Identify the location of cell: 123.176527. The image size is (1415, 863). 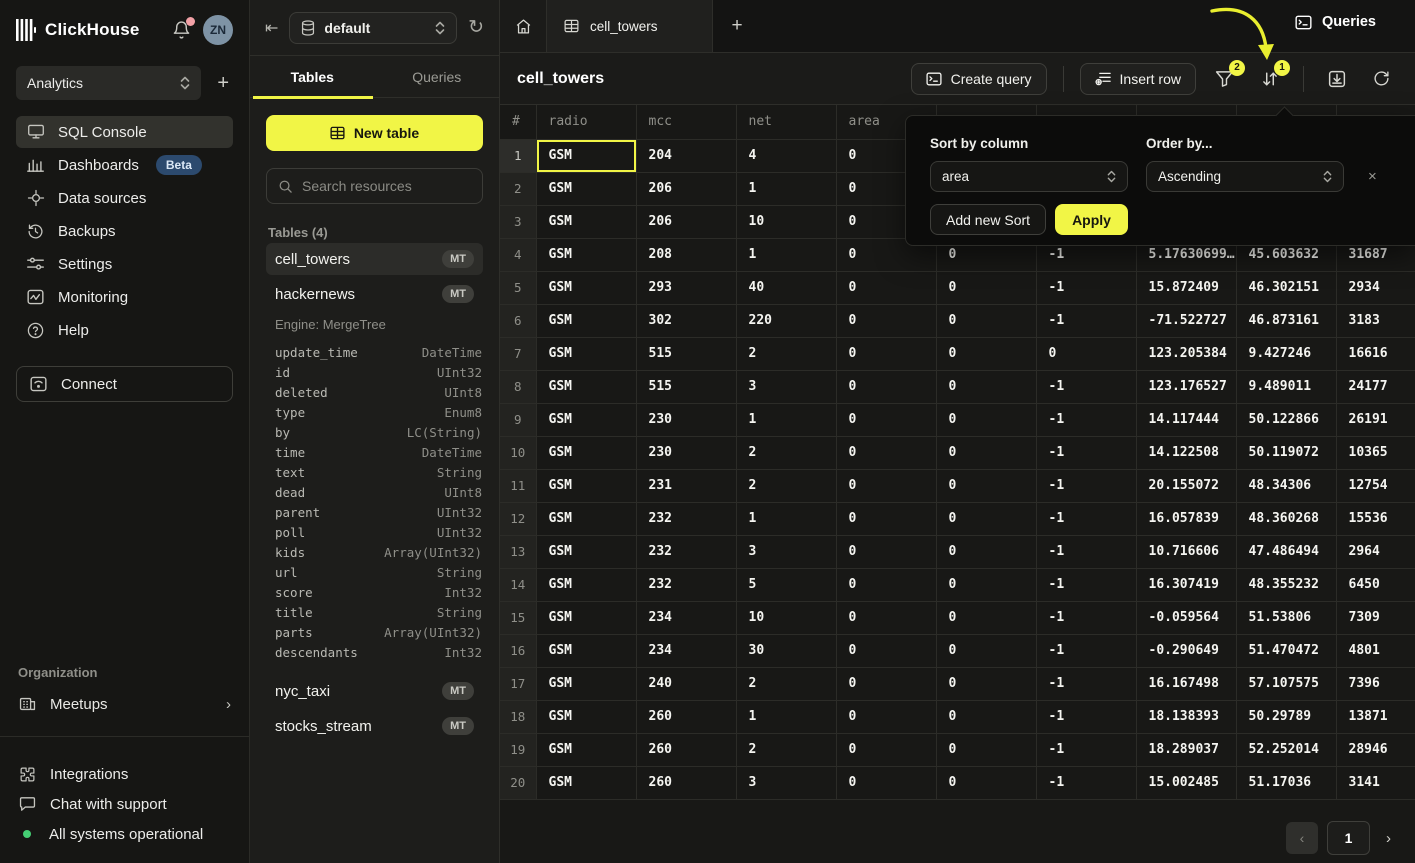
(1186, 386).